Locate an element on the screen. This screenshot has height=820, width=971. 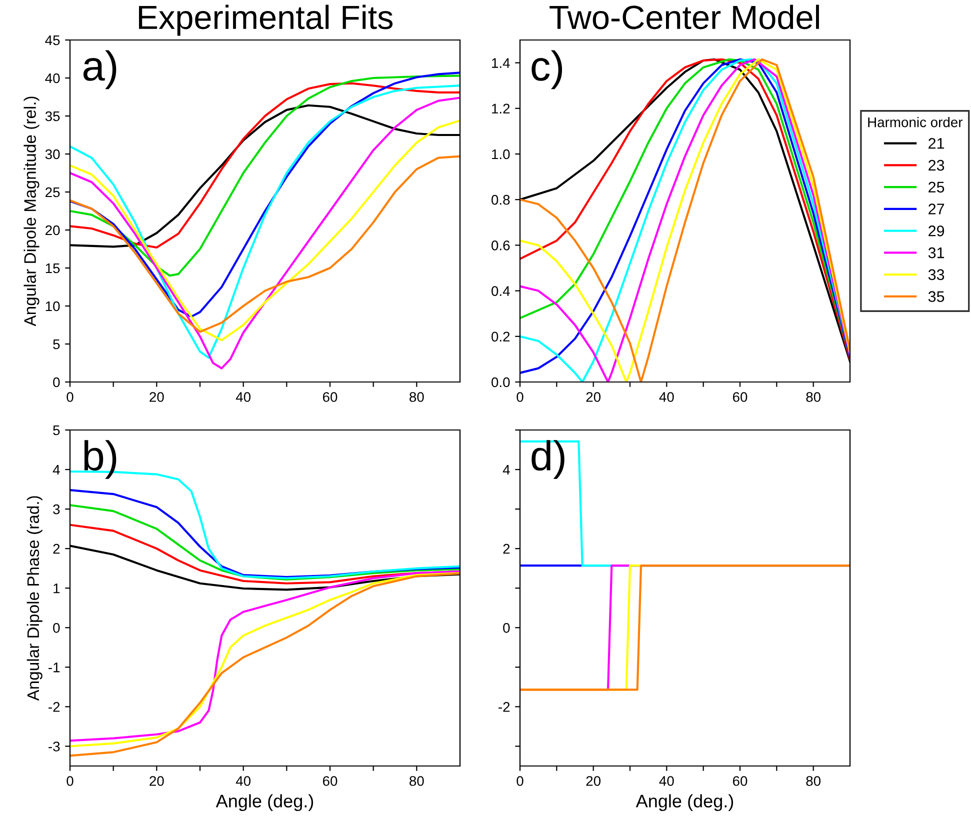
y-tick-label: 45 is located at coordinates (52, 40).